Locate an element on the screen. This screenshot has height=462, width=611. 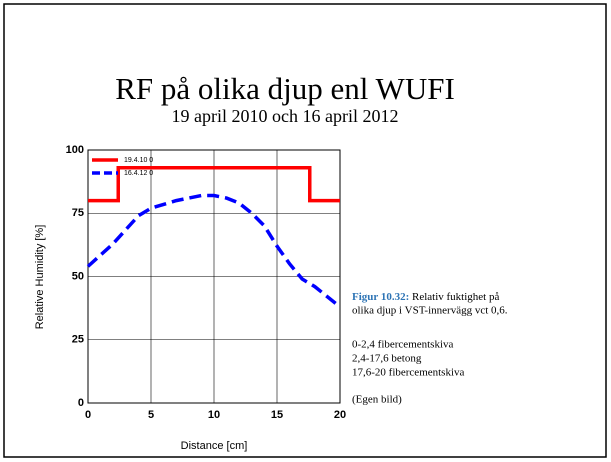
x-axis-label: Distance [cm] is located at coordinates (214, 446).